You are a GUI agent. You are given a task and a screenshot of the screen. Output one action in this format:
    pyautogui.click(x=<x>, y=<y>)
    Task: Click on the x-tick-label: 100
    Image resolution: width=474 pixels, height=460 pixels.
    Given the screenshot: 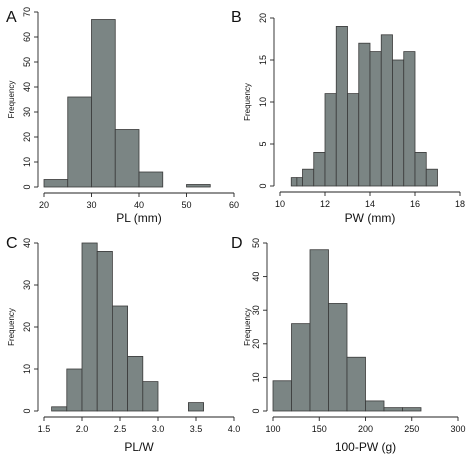 What is the action you would take?
    pyautogui.click(x=272, y=429)
    